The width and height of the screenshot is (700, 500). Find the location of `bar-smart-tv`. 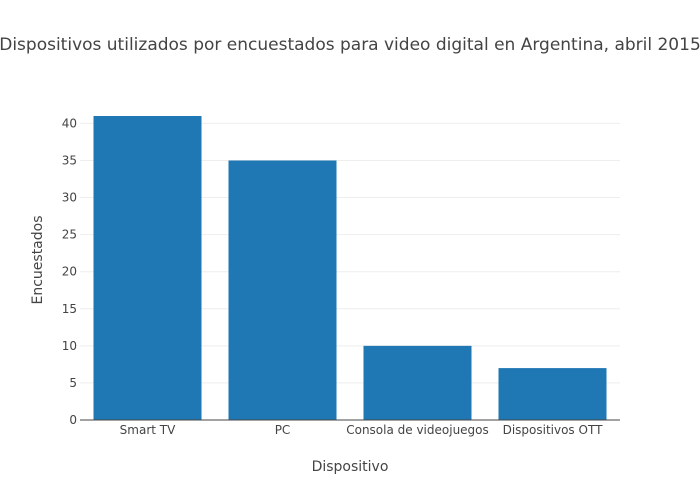

bar-smart-tv is located at coordinates (147, 268).